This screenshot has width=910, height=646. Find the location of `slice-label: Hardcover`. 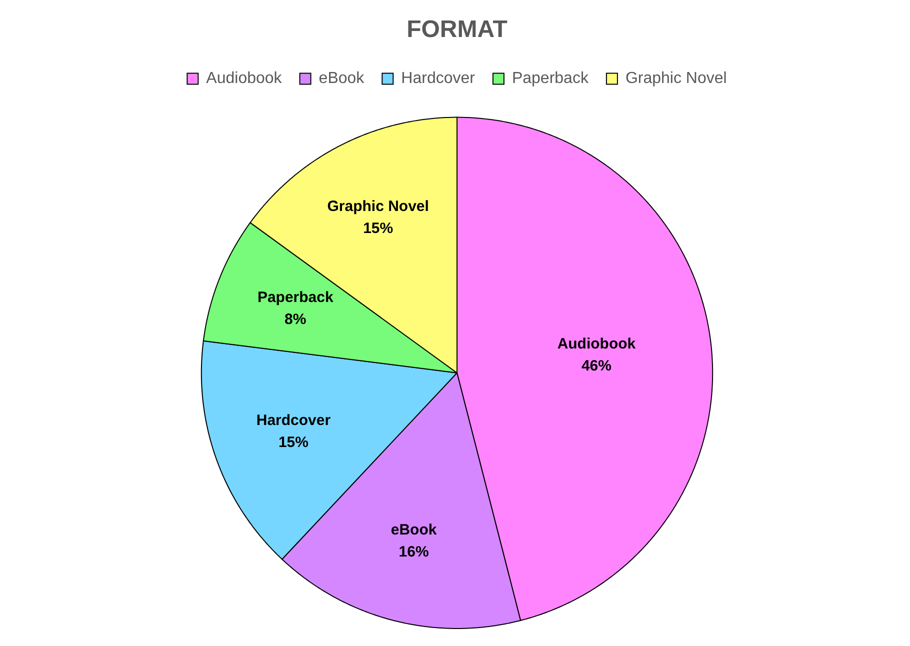

slice-label: Hardcover is located at coordinates (293, 420).